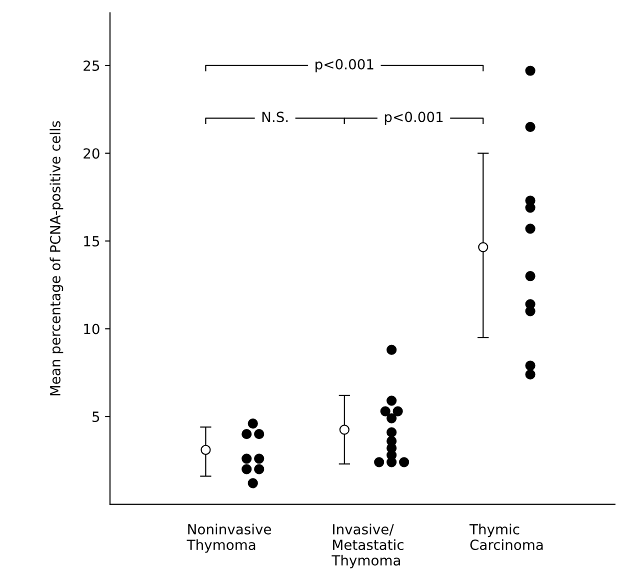 This screenshot has width=618, height=583. I want to click on y-tick-label: 5, so click(96, 417).